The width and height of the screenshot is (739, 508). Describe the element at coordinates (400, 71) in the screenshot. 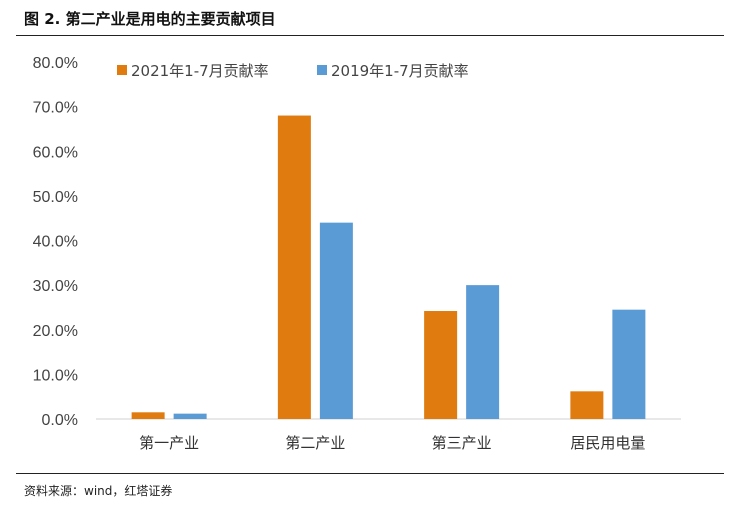

I see `legend-label-2: 2019年1-7月贡献率` at that location.